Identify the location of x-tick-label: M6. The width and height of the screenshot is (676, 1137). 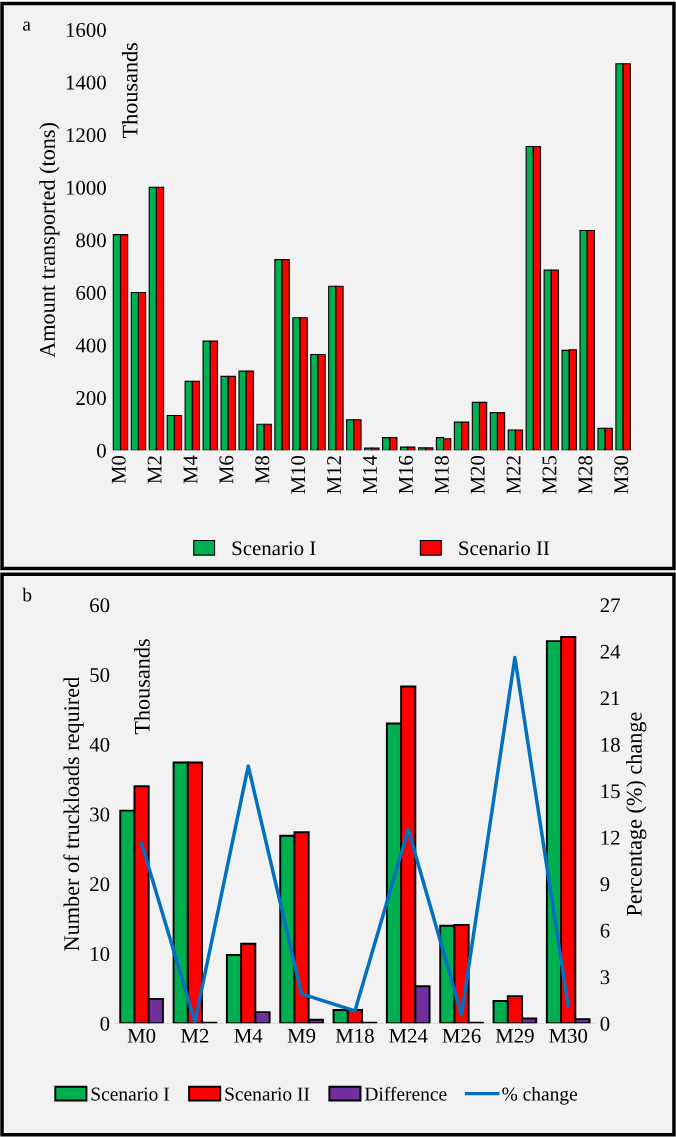
(226, 469).